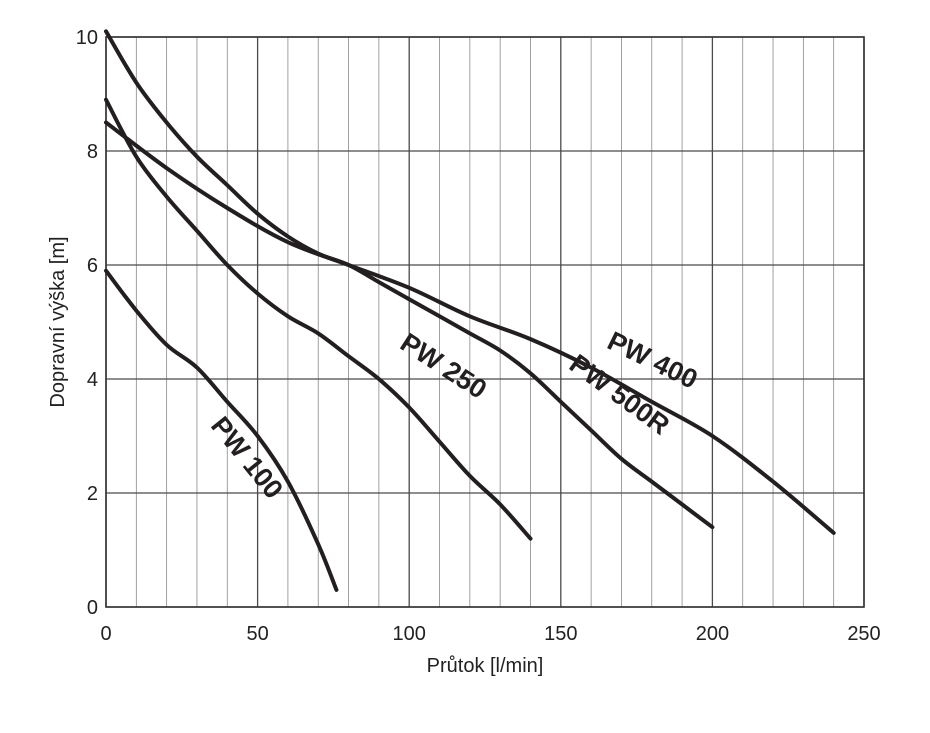 The image size is (930, 733). Describe the element at coordinates (863, 634) in the screenshot. I see `x-tick-label: 250` at that location.